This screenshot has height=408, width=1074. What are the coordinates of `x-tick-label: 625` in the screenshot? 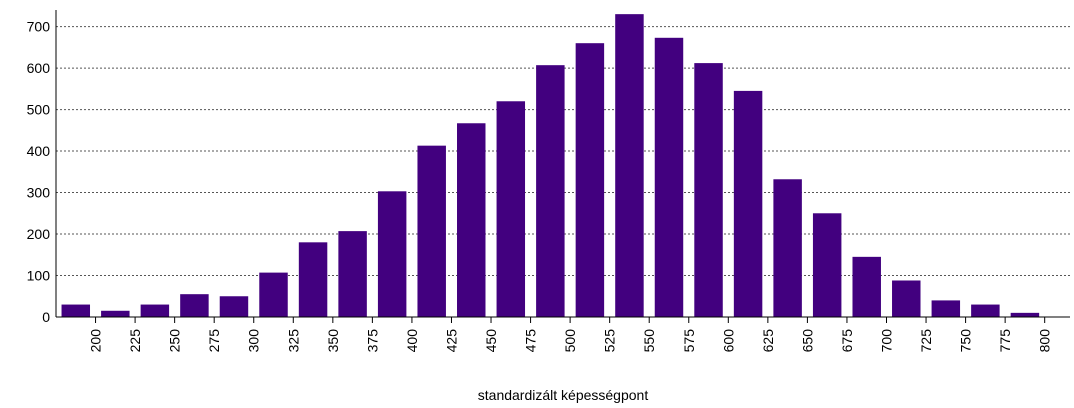 It's located at (768, 341).